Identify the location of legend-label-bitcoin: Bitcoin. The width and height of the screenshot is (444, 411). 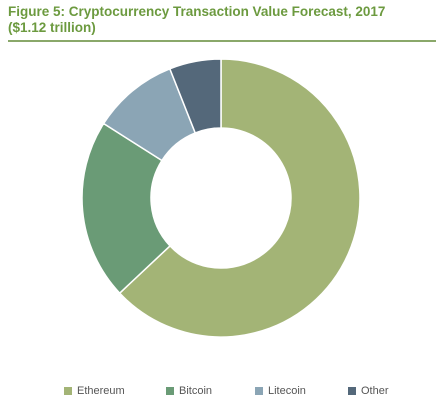
(196, 391).